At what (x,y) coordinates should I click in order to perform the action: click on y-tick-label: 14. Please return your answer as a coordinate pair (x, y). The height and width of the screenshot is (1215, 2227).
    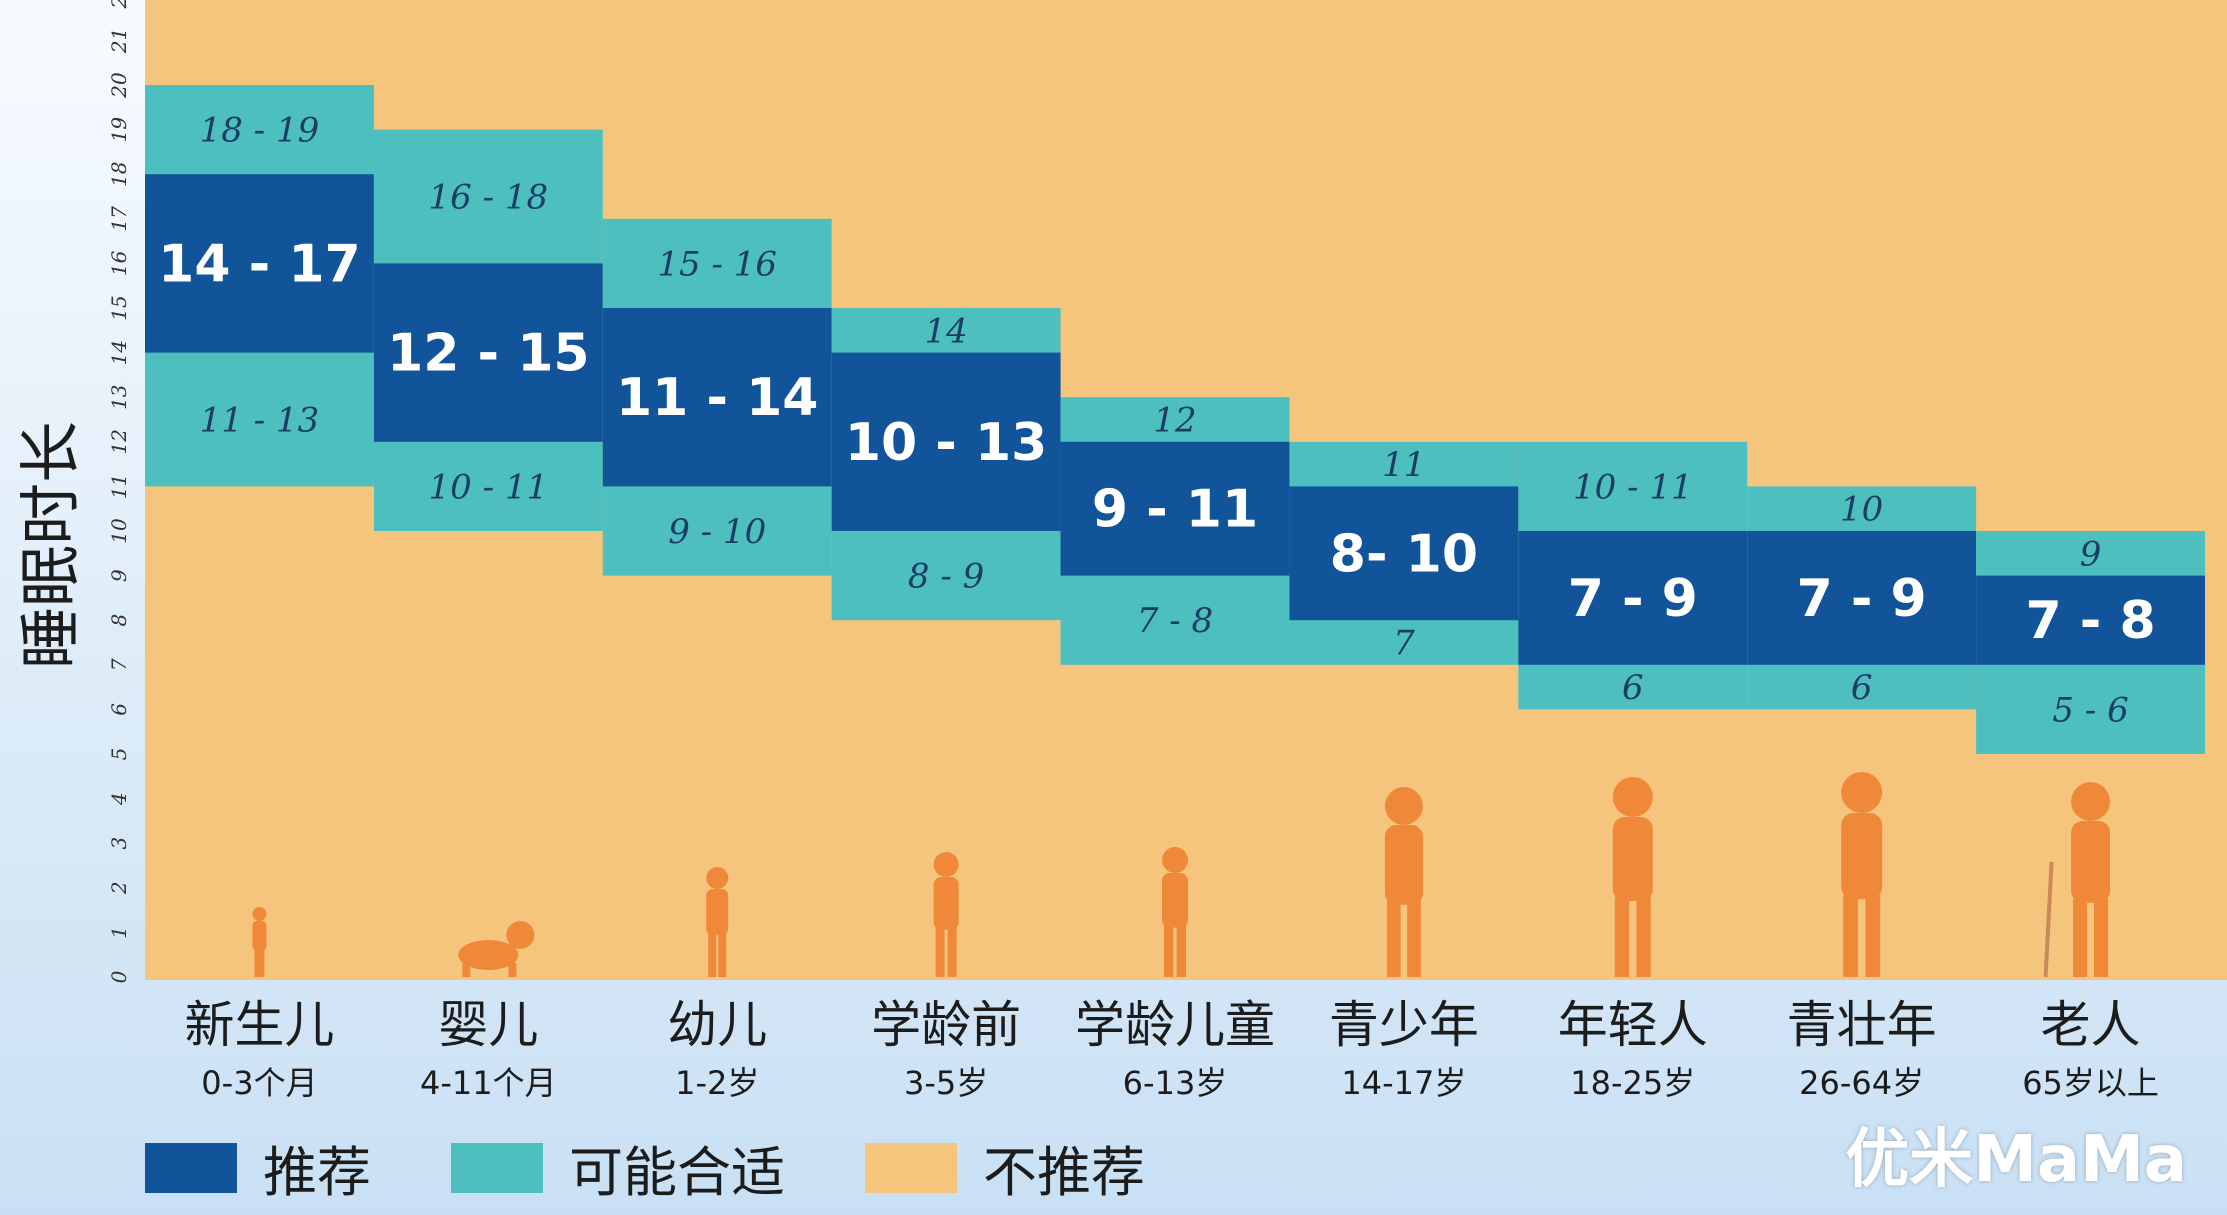
    Looking at the image, I should click on (119, 352).